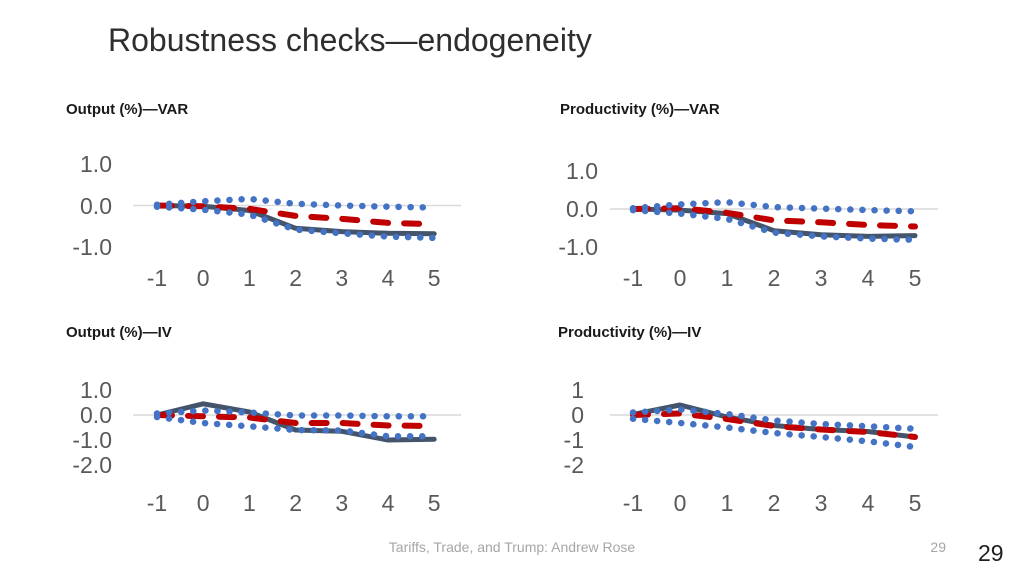 The width and height of the screenshot is (1024, 576). What do you see at coordinates (512, 547) in the screenshot?
I see `footer-credit: Tariffs, Trade, and Trump: Andrew Rose` at bounding box center [512, 547].